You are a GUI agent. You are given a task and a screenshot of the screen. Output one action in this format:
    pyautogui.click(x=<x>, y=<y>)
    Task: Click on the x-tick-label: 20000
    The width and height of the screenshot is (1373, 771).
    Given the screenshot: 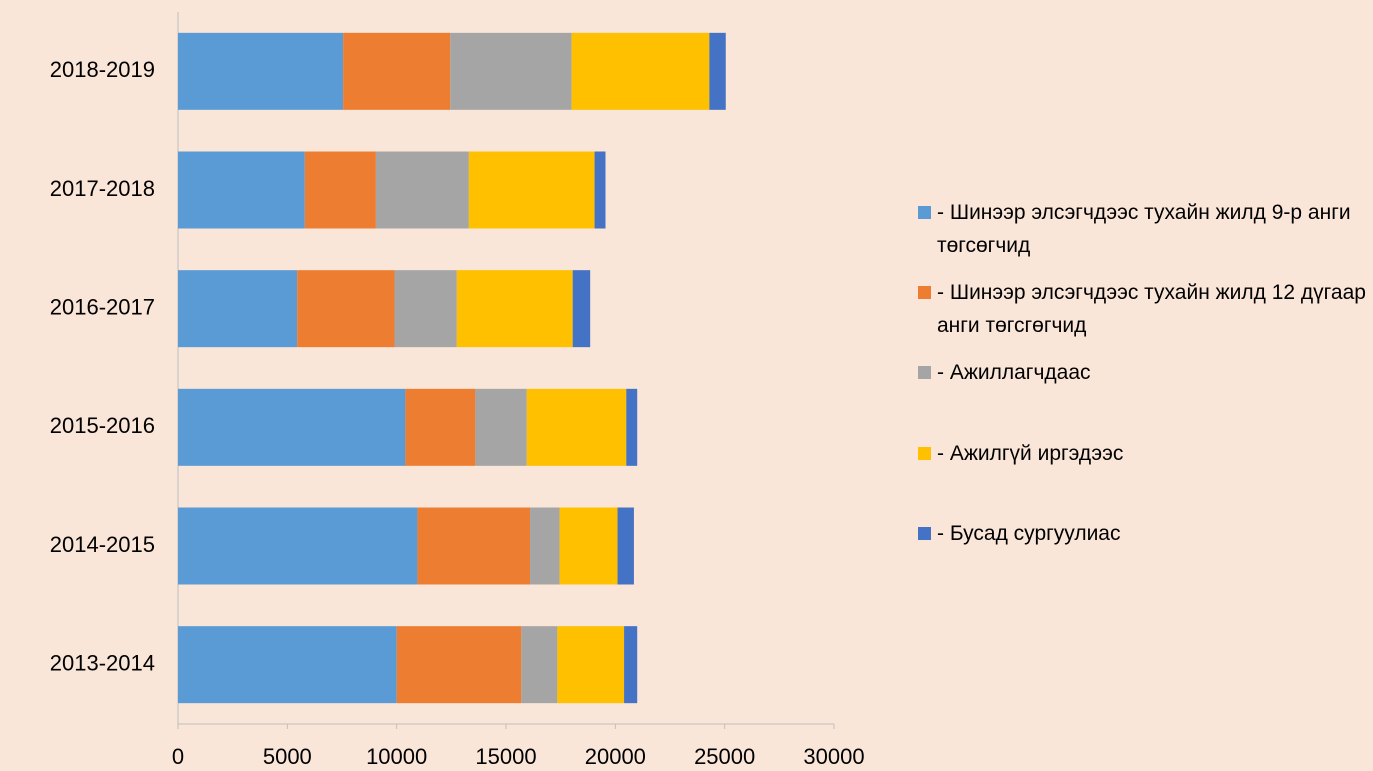 What is the action you would take?
    pyautogui.click(x=615, y=756)
    